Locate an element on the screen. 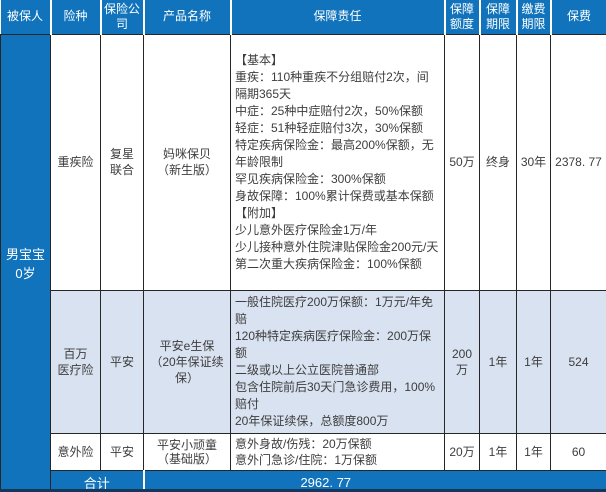 The image size is (606, 492). total-premium-value: 2962. 77 is located at coordinates (374, 479).